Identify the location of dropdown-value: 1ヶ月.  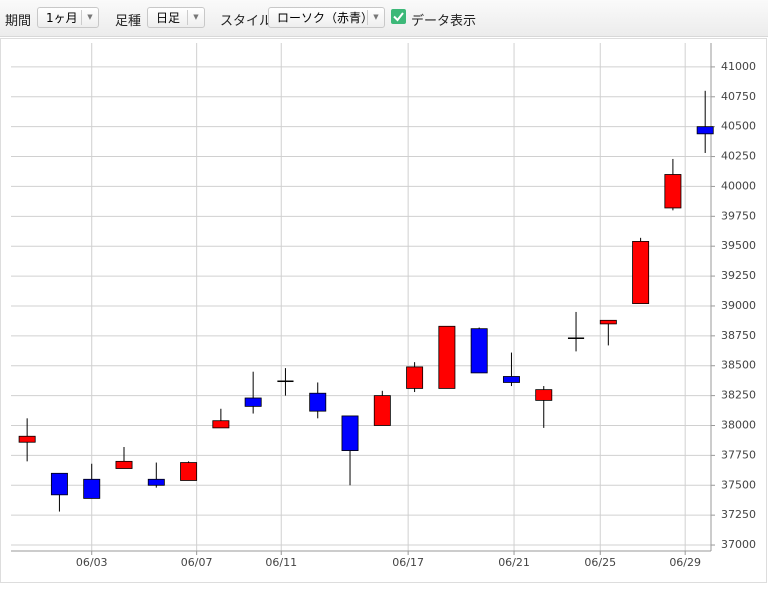
(62, 18).